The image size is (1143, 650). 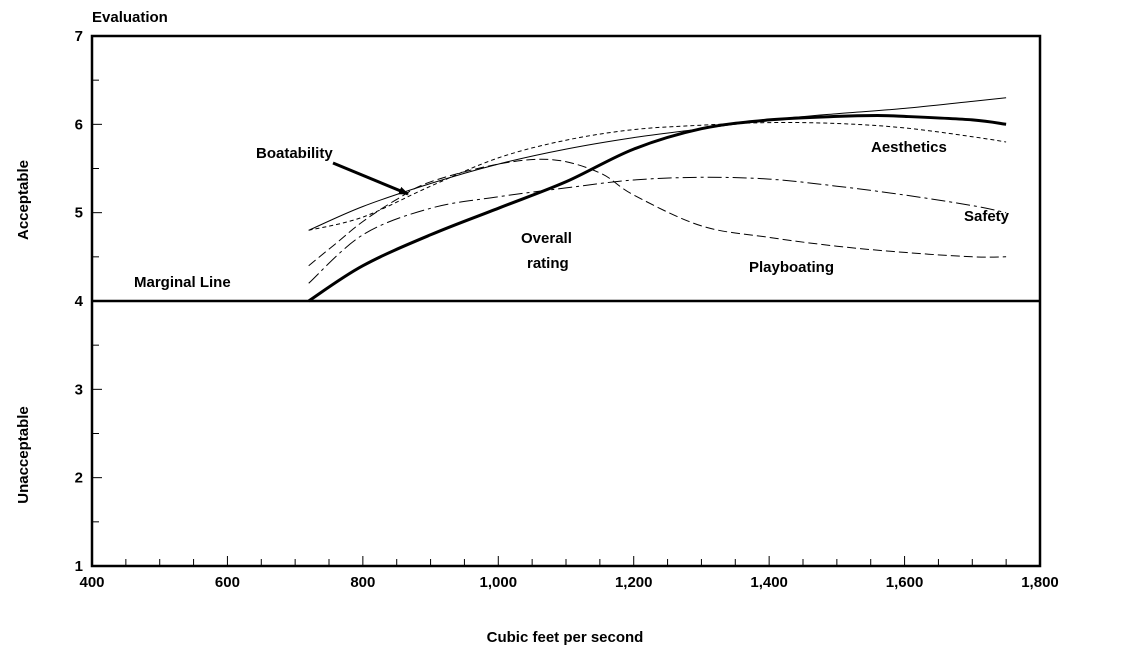 I want to click on annotation-aesthetics: Aesthetics, so click(x=909, y=147).